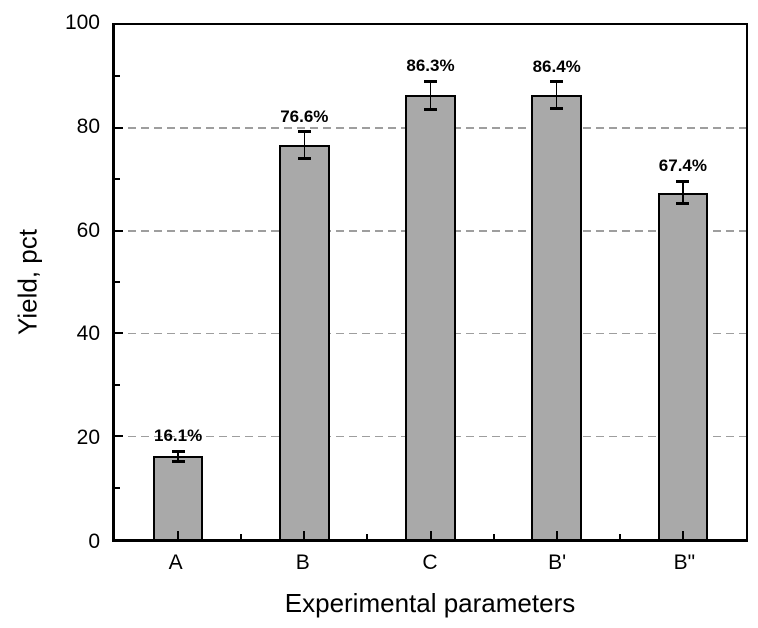 The width and height of the screenshot is (758, 628). I want to click on x-category-label: B, so click(302, 562).